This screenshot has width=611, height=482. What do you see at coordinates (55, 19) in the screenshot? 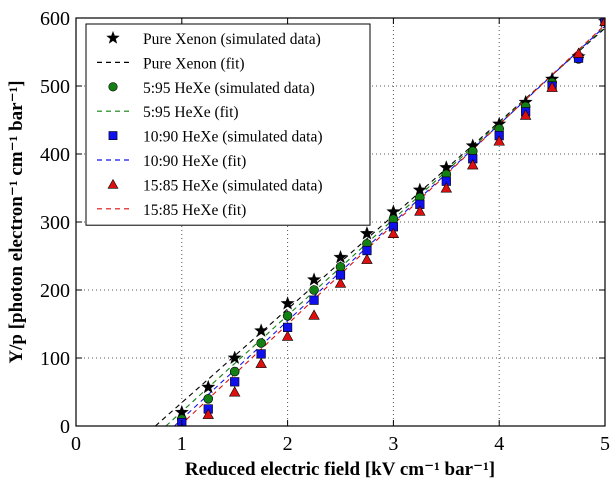
I see `y-tick-label: 600` at bounding box center [55, 19].